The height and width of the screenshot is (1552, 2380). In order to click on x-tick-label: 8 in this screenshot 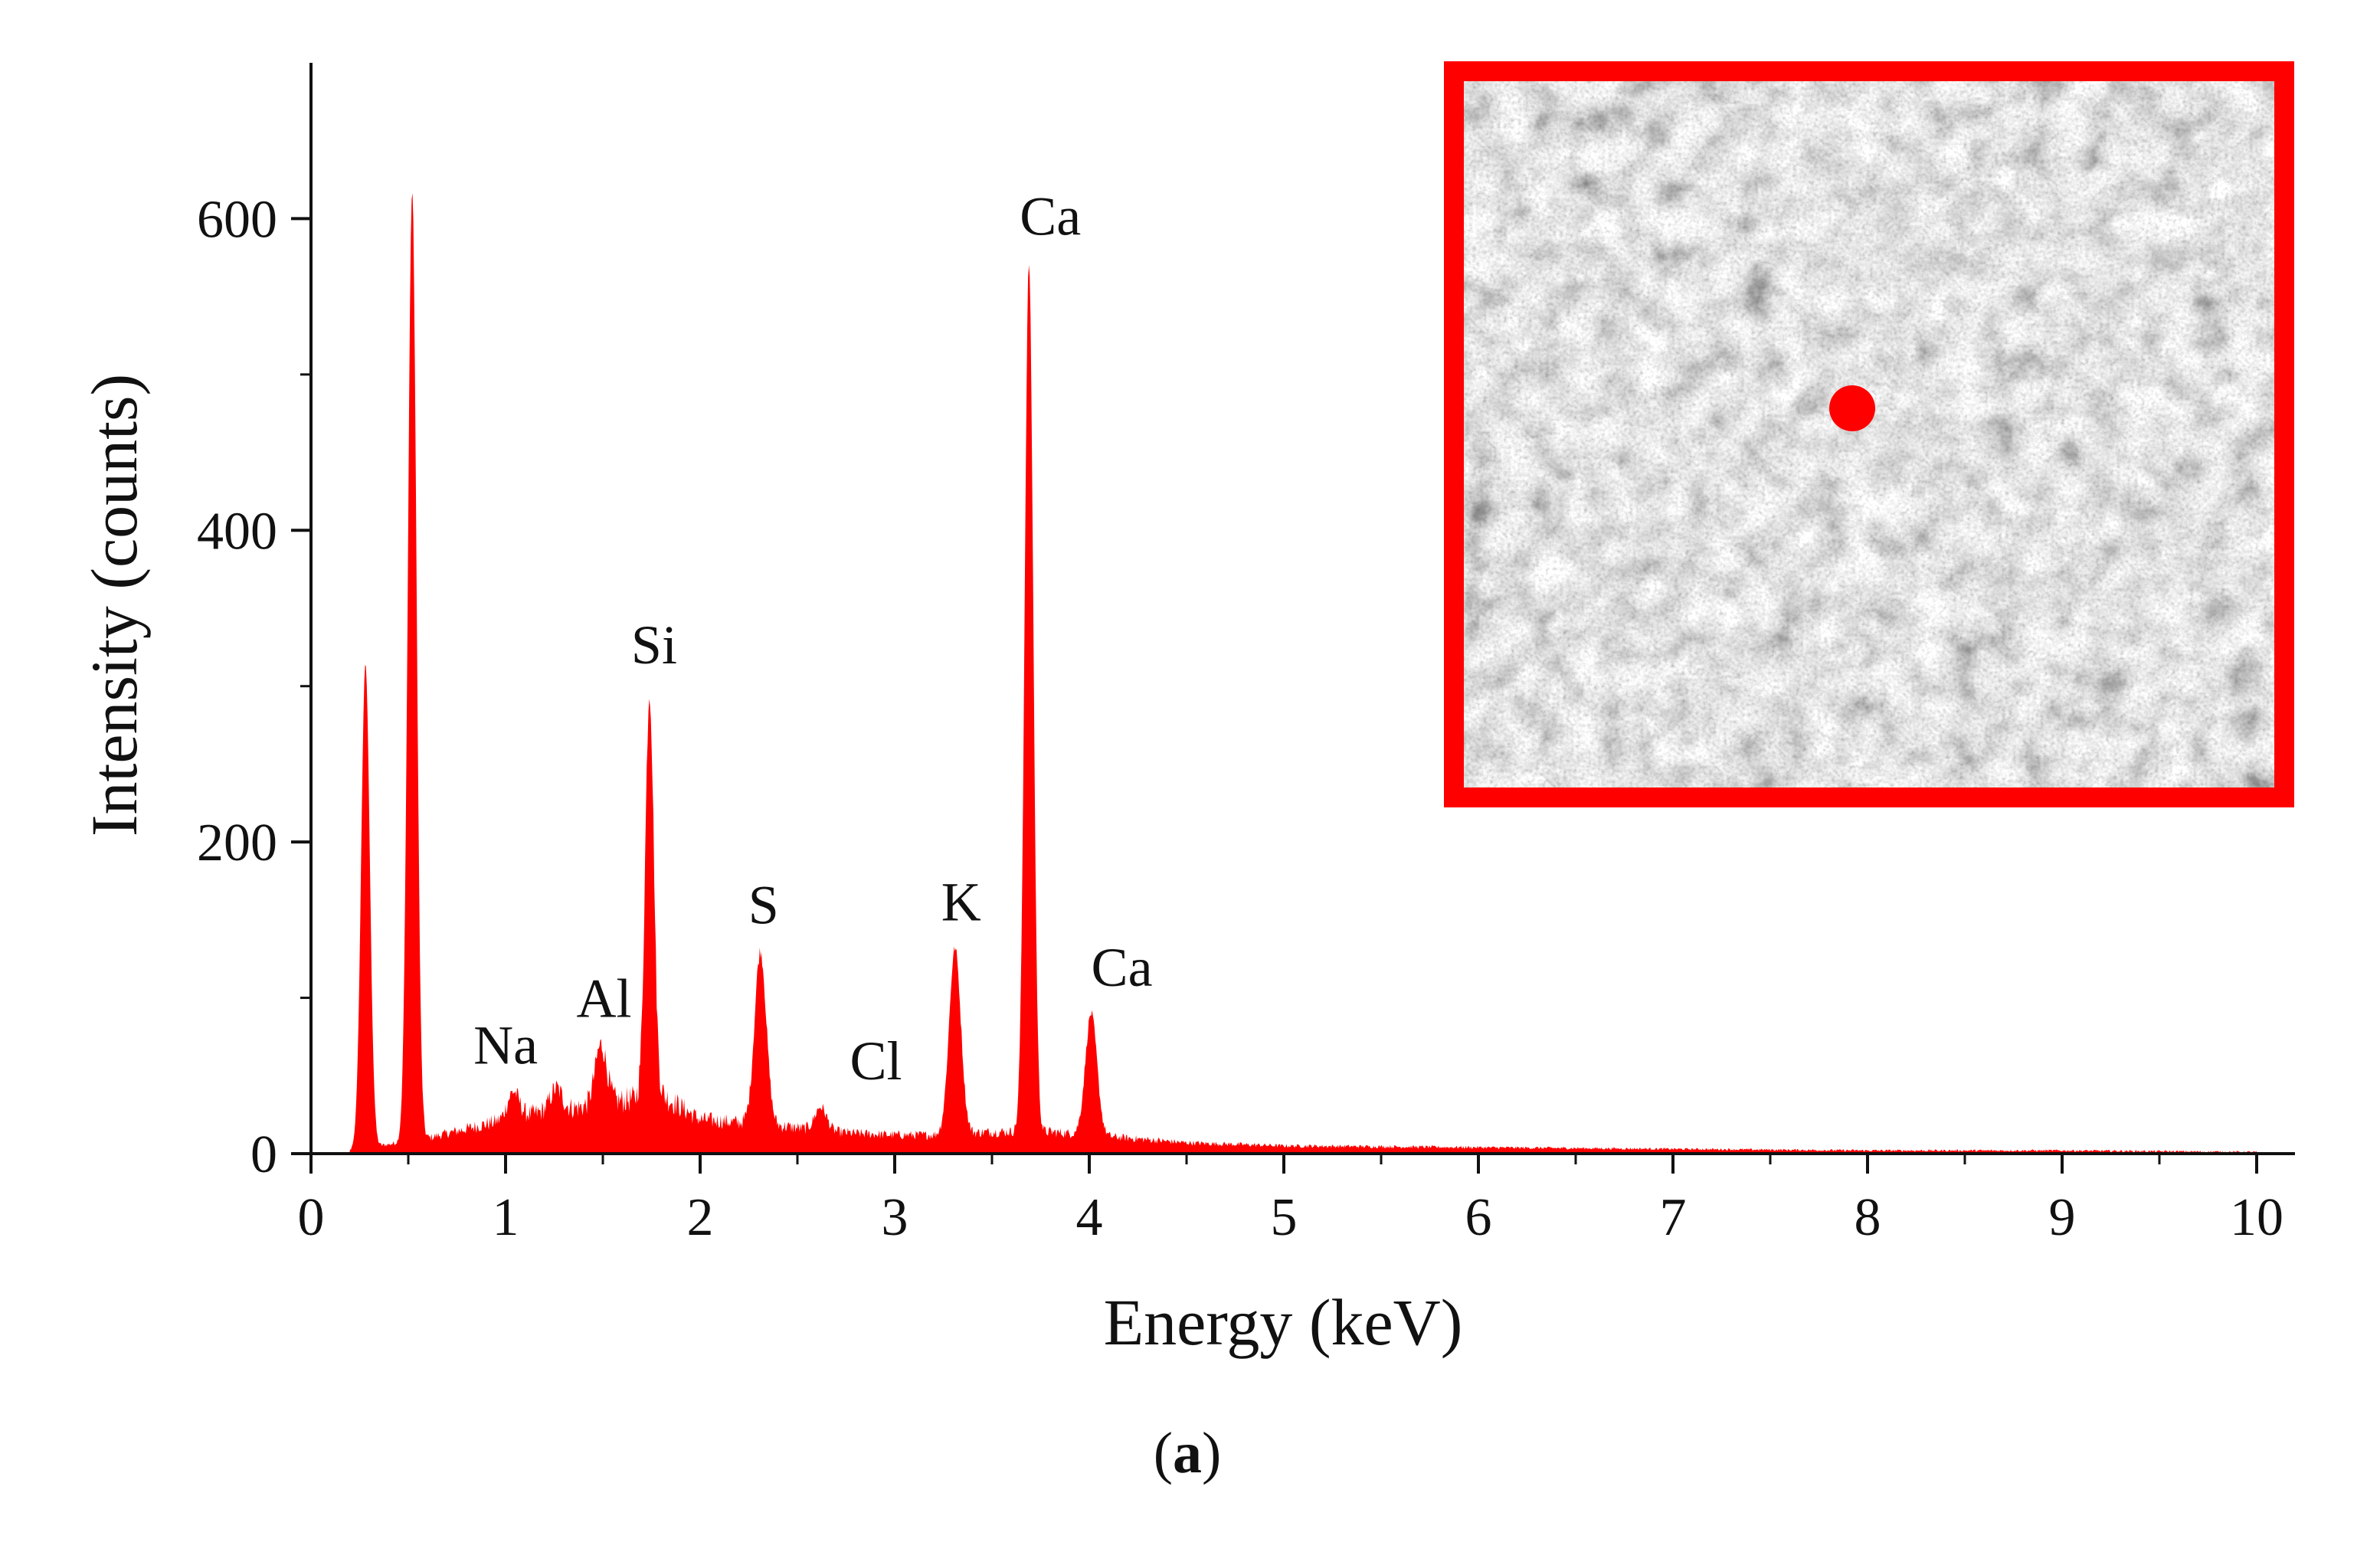, I will do `click(1868, 1217)`.